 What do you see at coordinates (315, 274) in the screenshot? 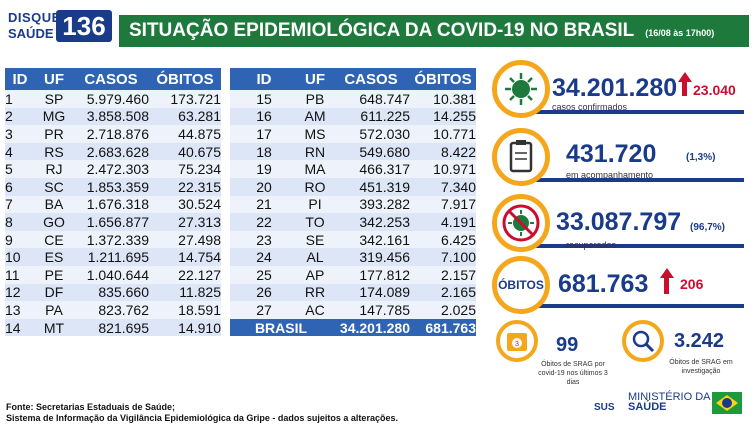
I see `cell-uf: AP` at bounding box center [315, 274].